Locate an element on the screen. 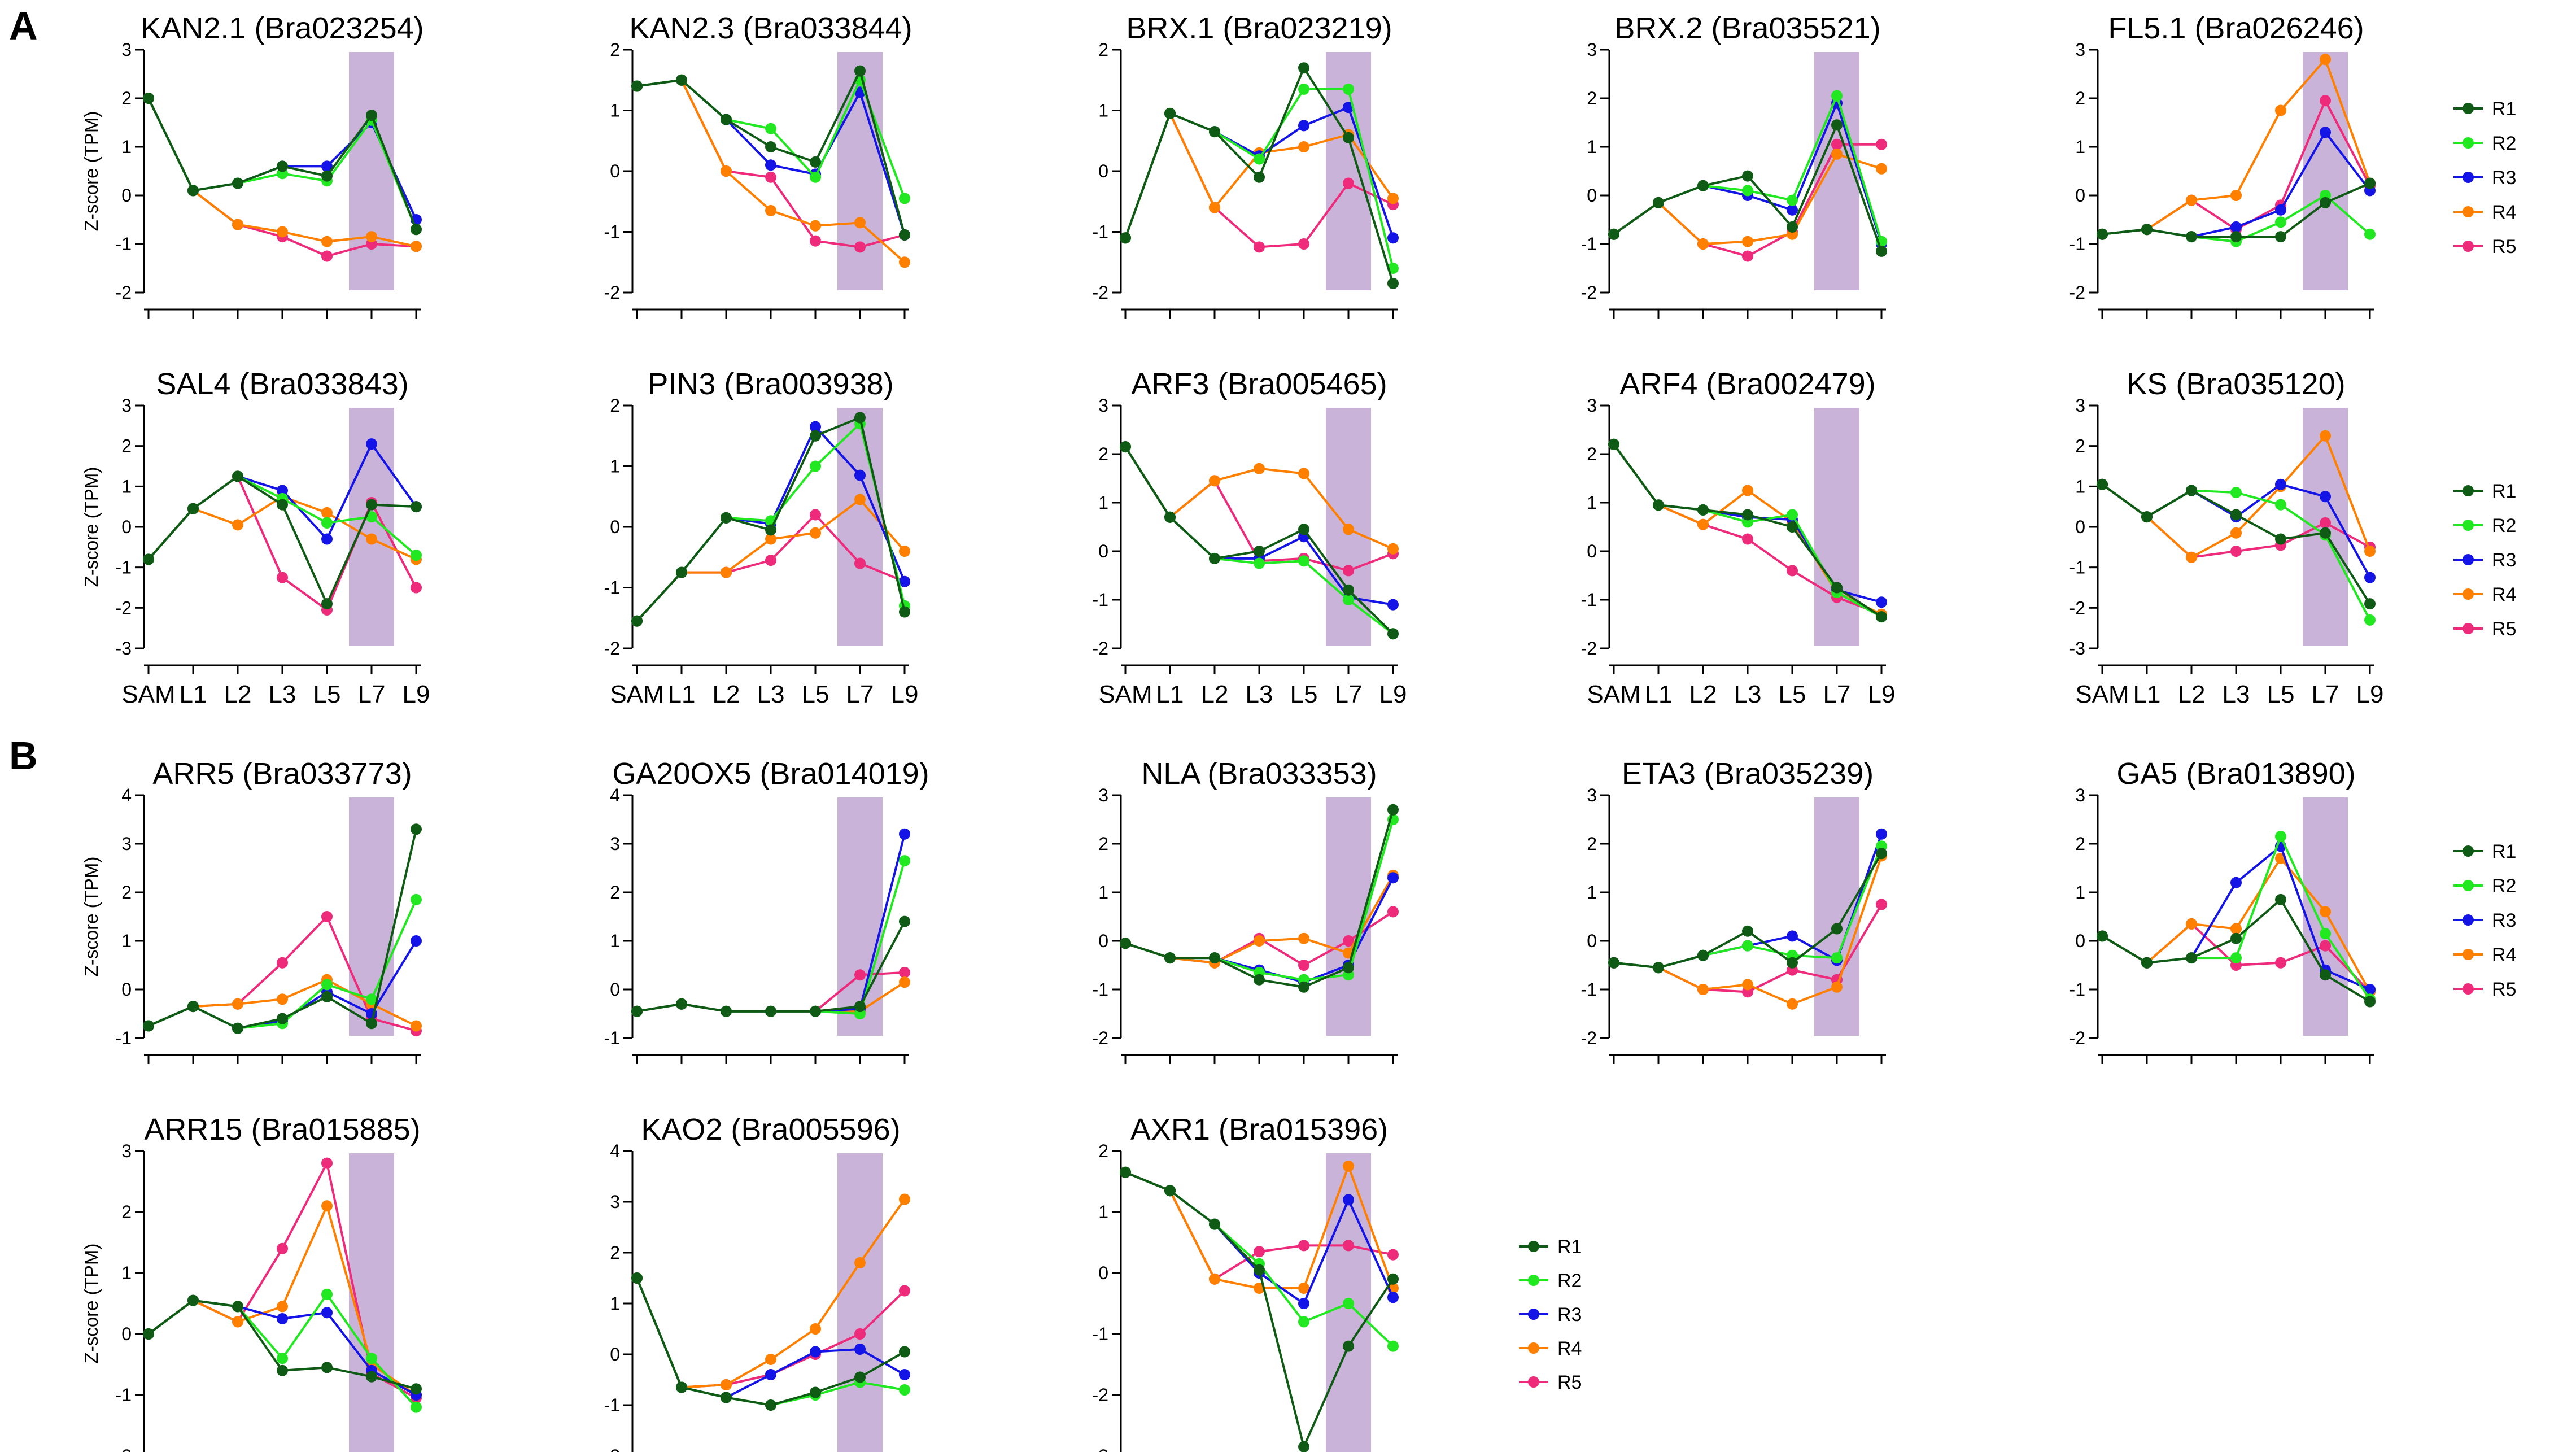  subplot-8: ARF3 (Bra005465) -2 -1 0 1 2 3 SAM L1 L2 L3 L5 L7 L9 is located at coordinates (1250, 537).